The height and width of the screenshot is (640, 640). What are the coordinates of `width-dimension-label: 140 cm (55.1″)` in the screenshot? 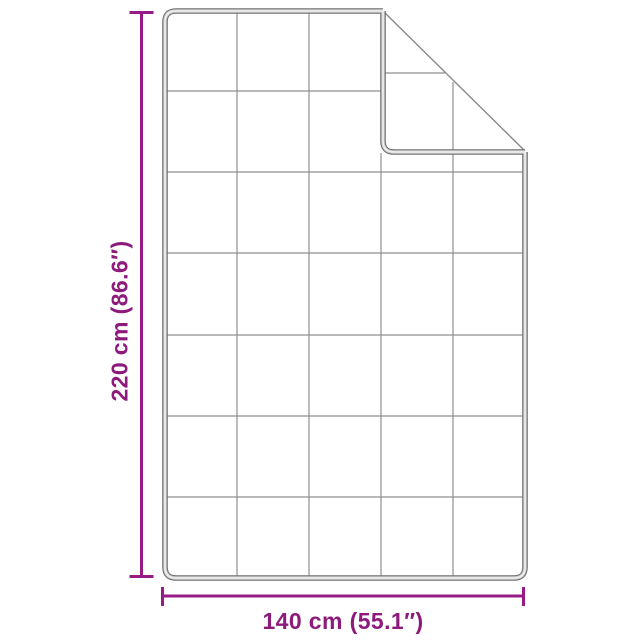 It's located at (343, 621).